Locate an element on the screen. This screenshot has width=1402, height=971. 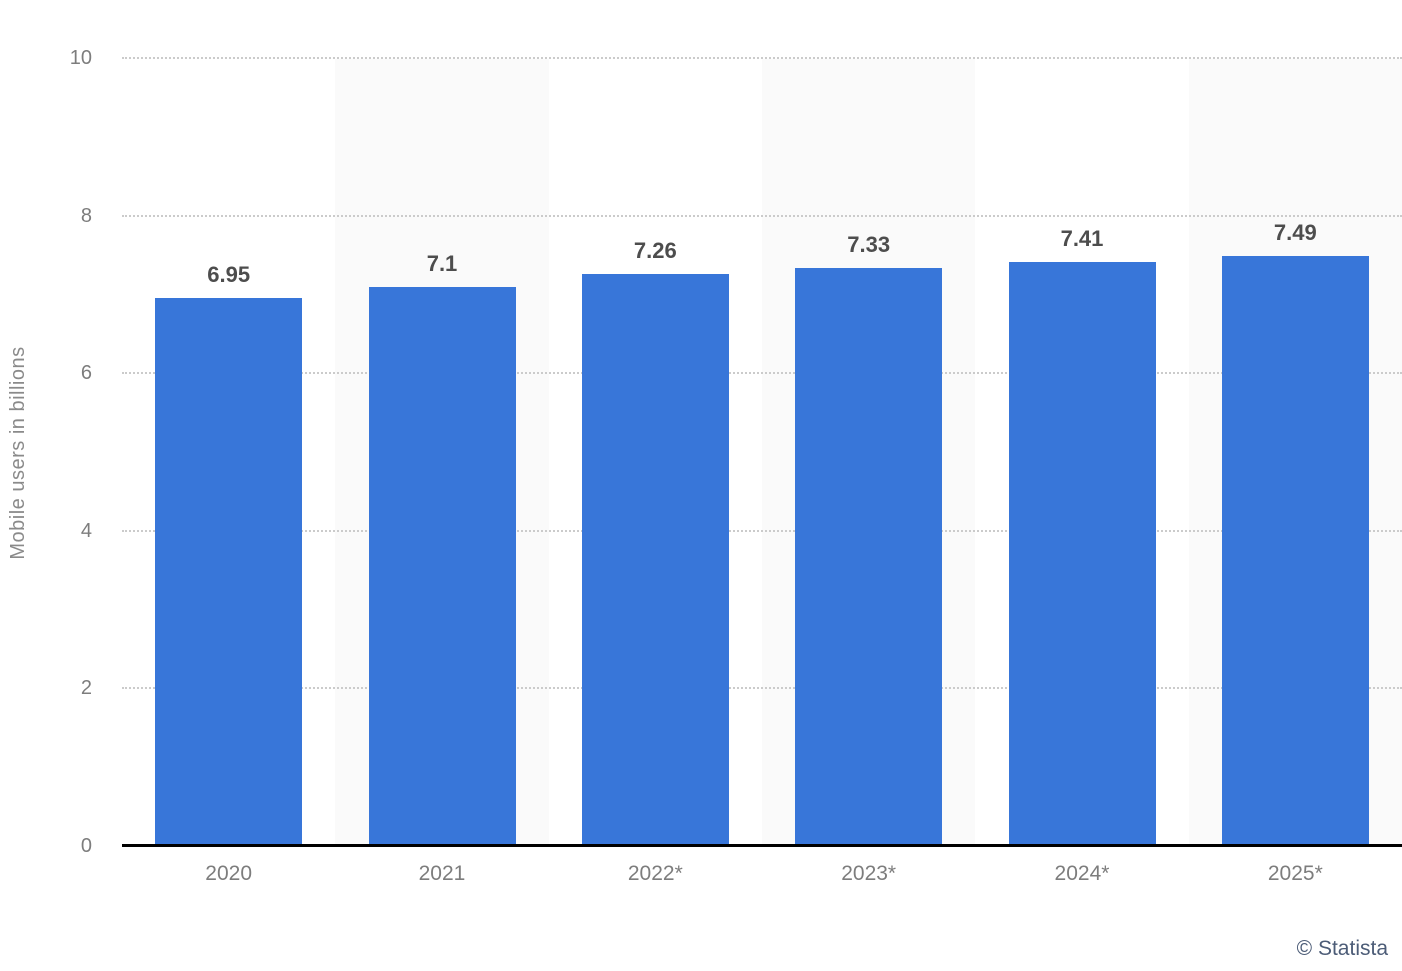
bar-value-label: 6.95 is located at coordinates (229, 275).